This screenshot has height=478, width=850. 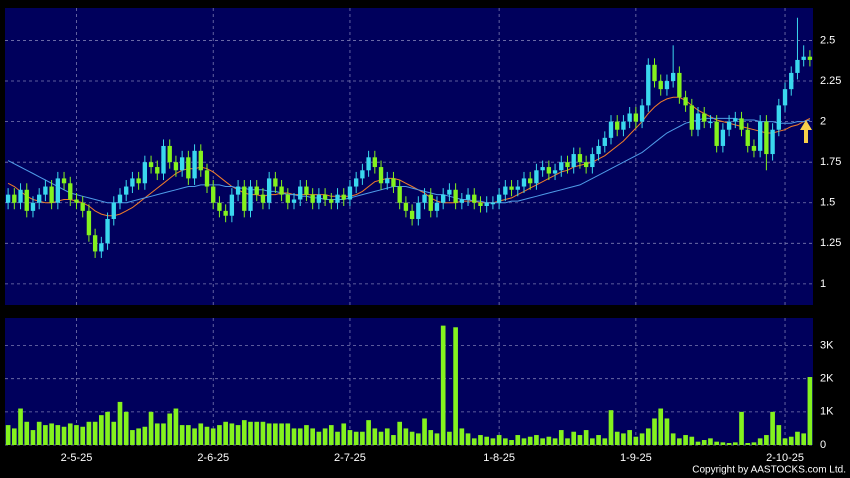 What do you see at coordinates (77, 458) in the screenshot?
I see `x-tick-label: 2-5-25` at bounding box center [77, 458].